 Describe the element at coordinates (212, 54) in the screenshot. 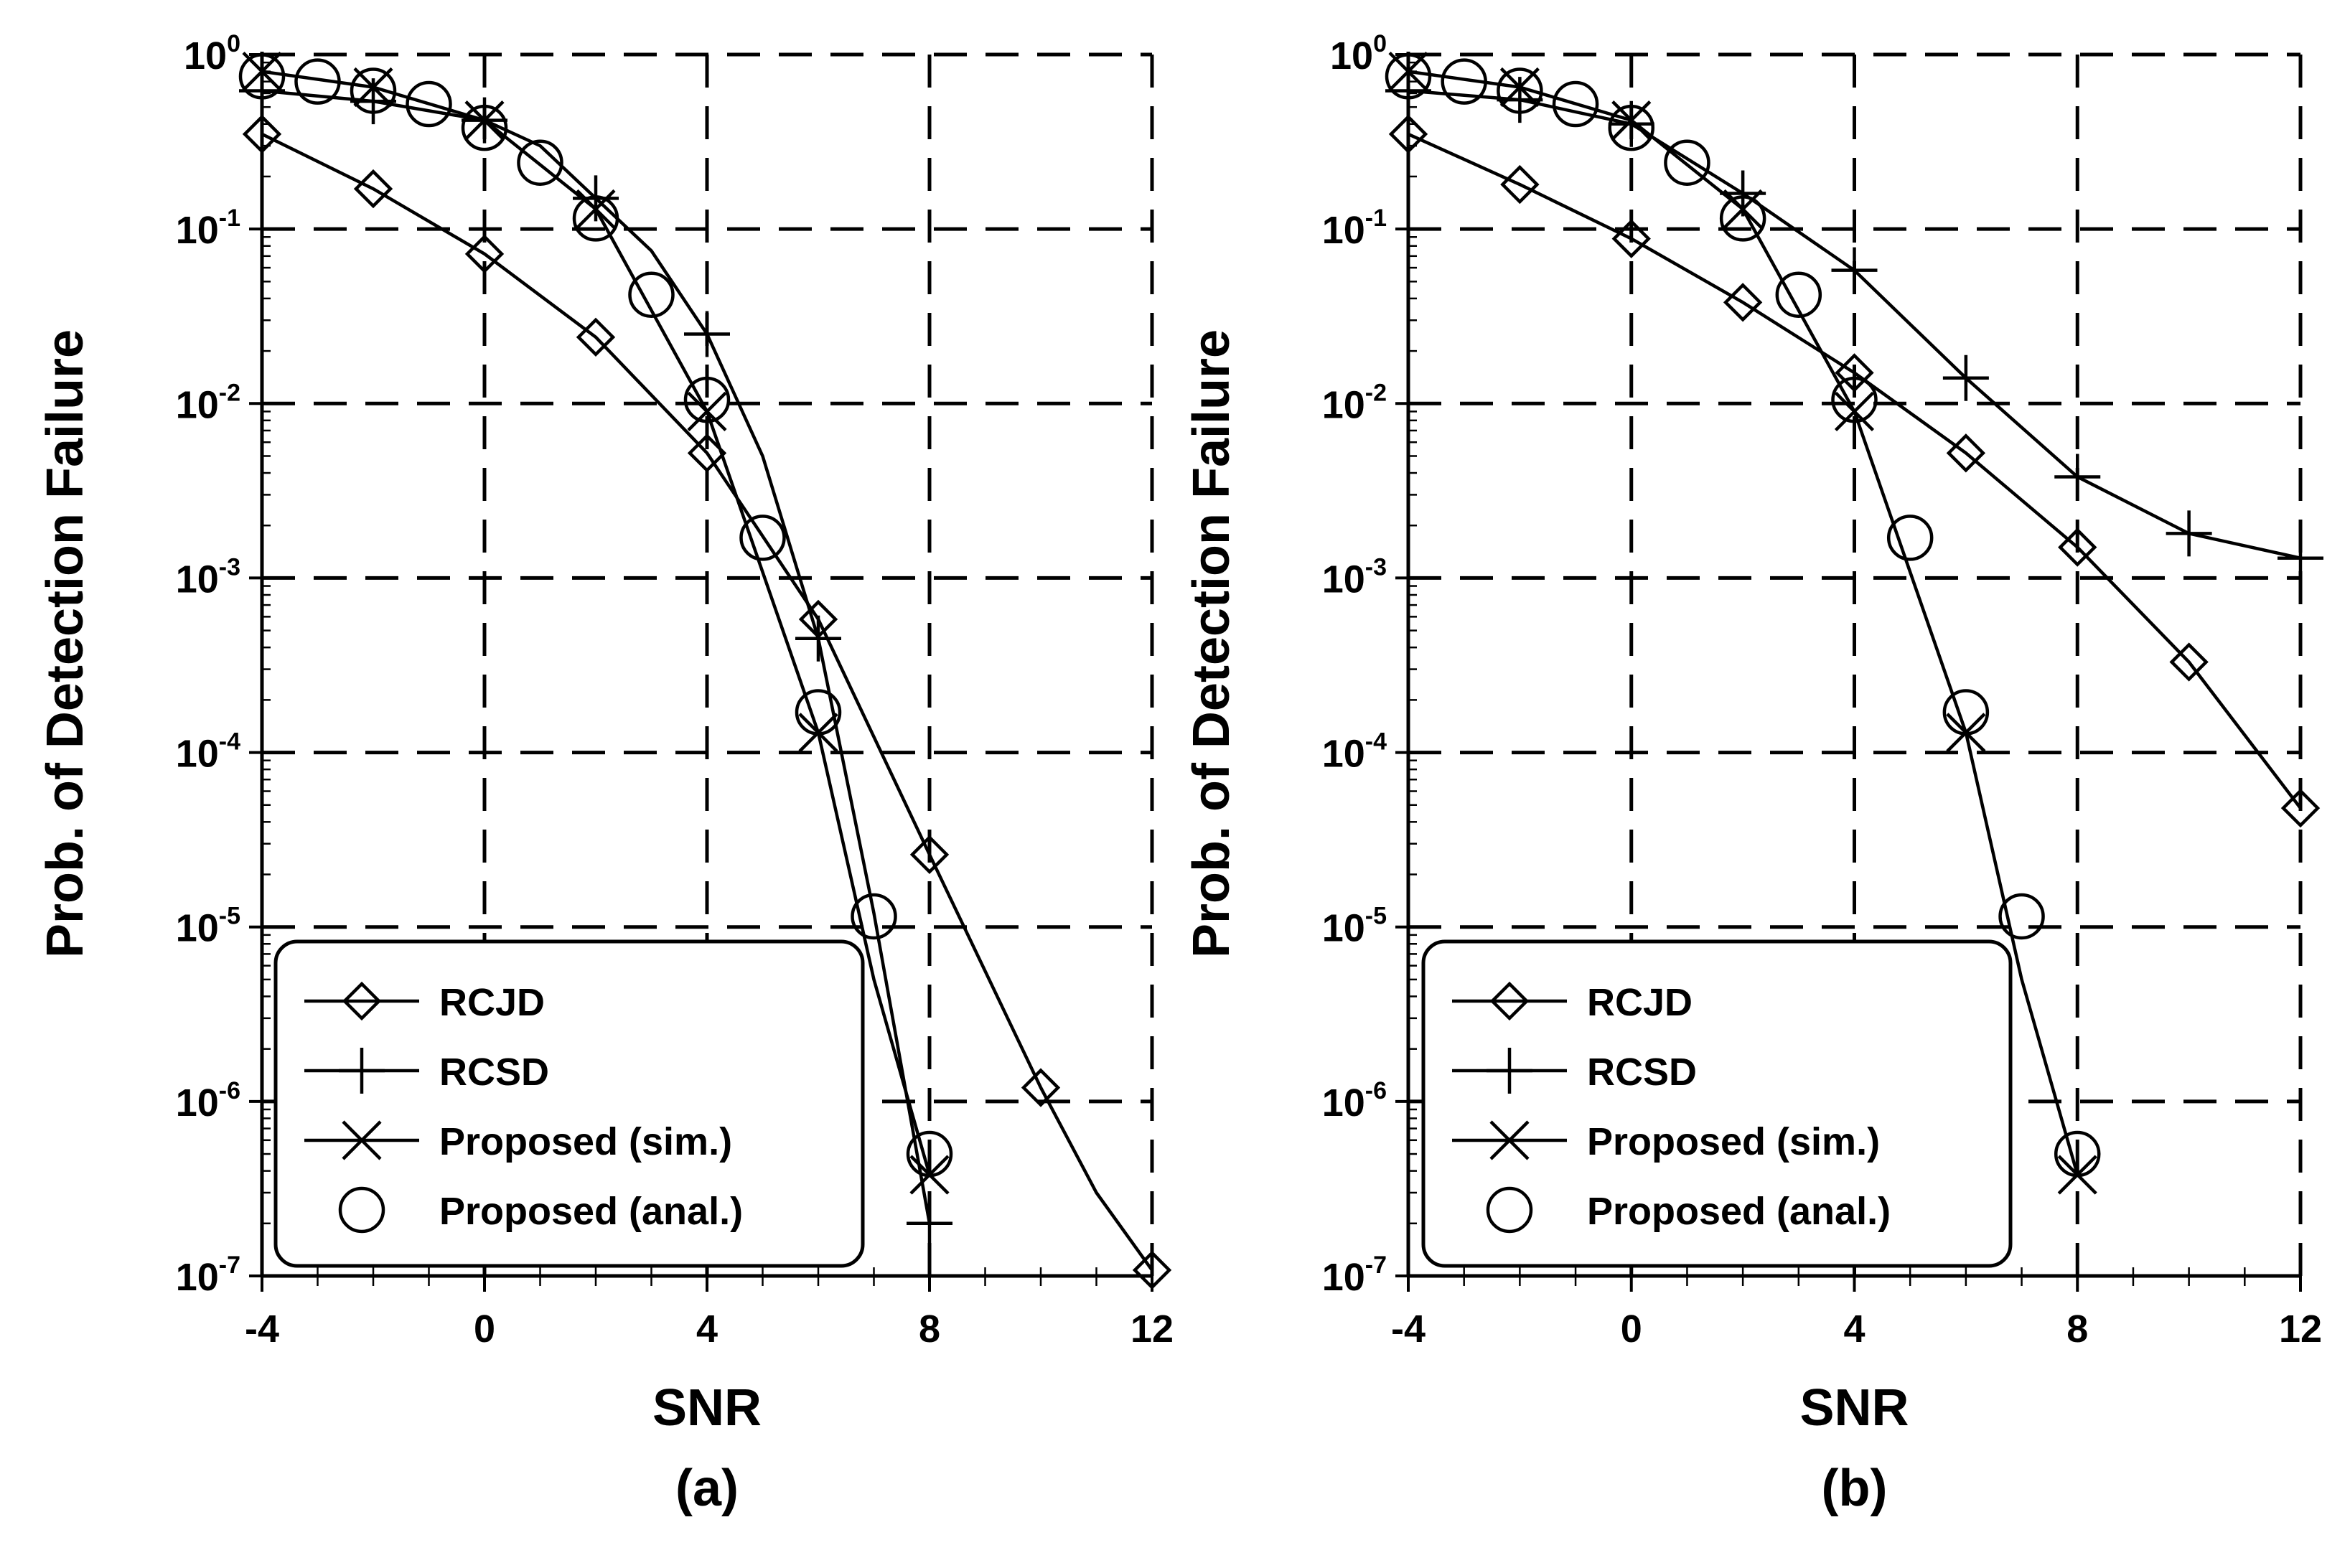

I see `y-tick-label: 10⁰` at that location.